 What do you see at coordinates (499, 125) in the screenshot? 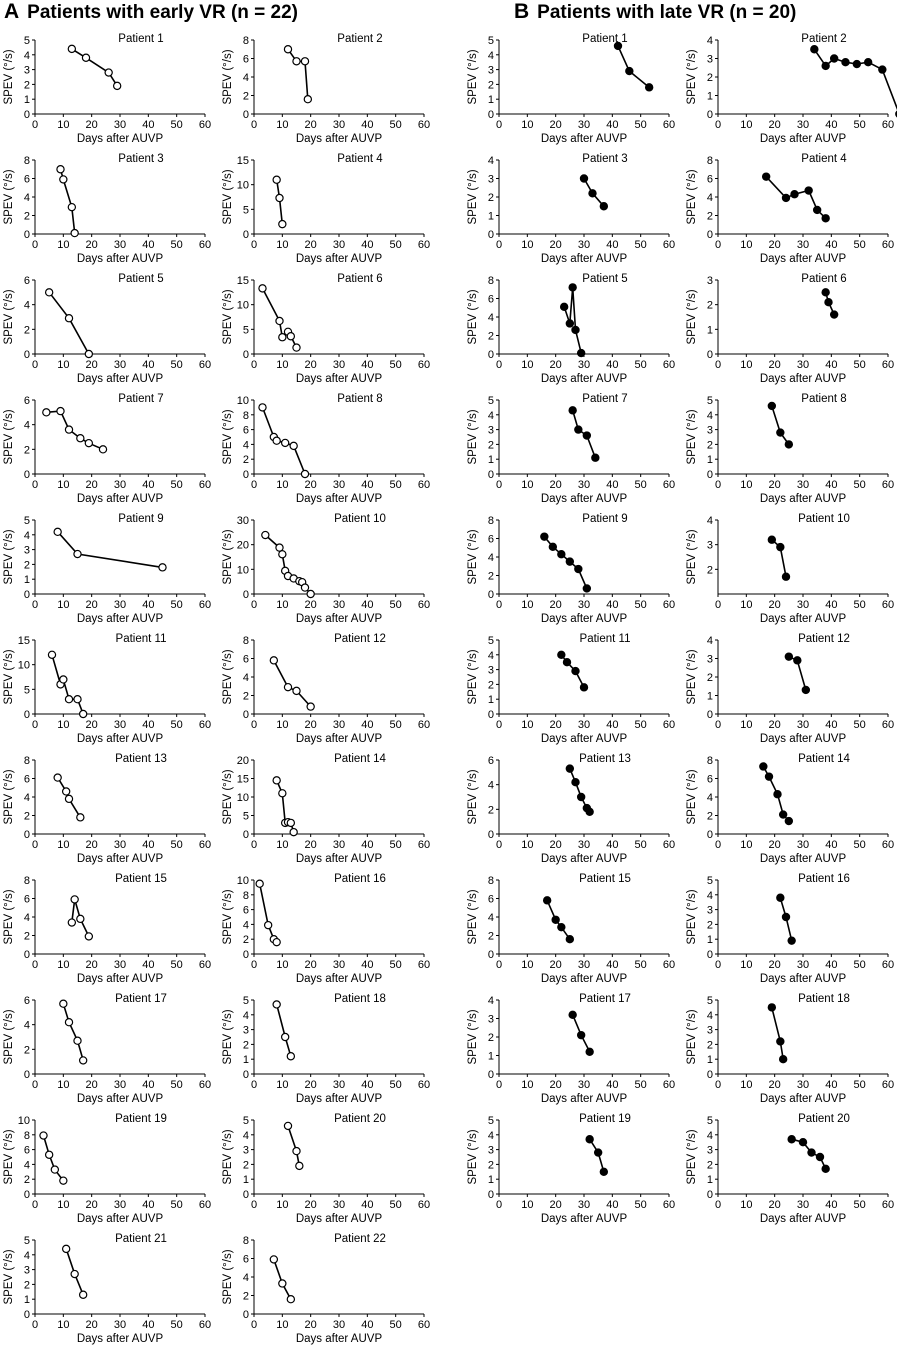
I see `panel-b-patient-1-x-tick-label: 0` at bounding box center [499, 125].